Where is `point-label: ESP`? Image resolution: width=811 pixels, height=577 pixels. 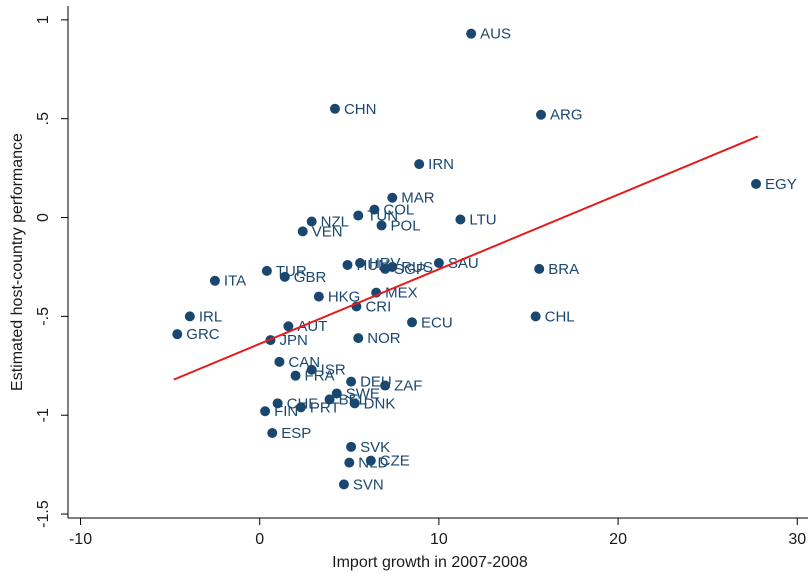
point-label: ESP is located at coordinates (296, 433).